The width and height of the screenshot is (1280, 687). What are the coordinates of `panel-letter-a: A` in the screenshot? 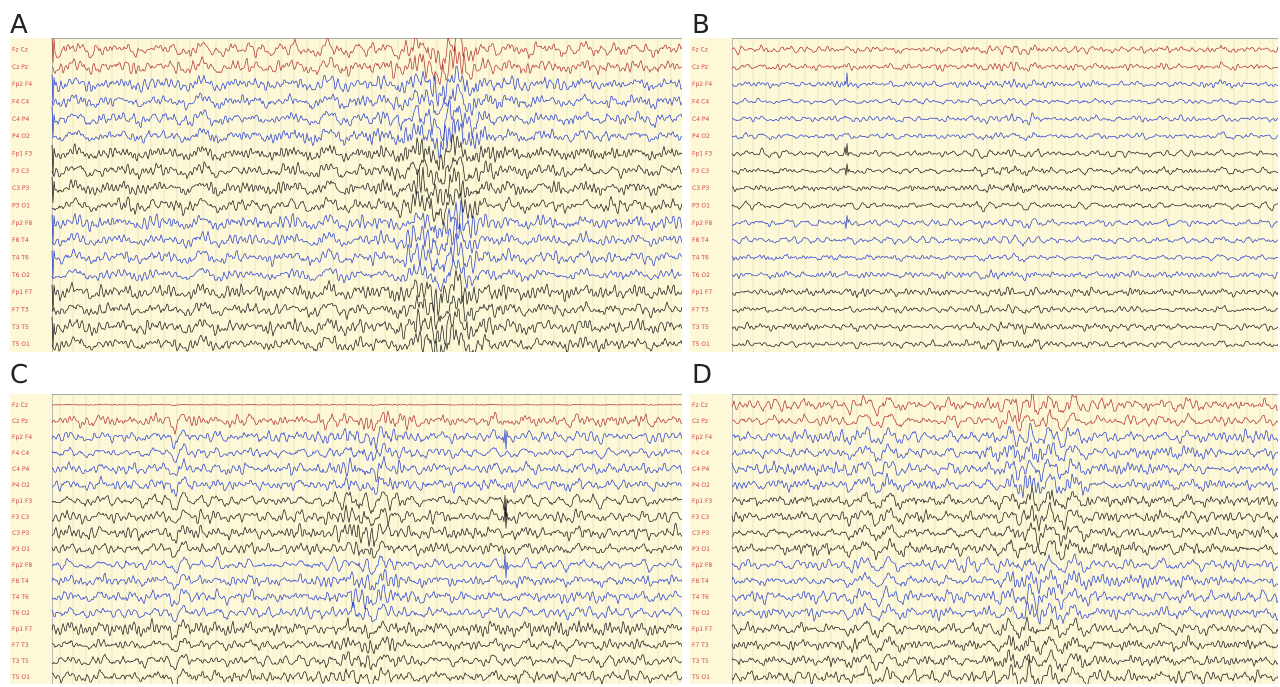 It's located at (19, 25).